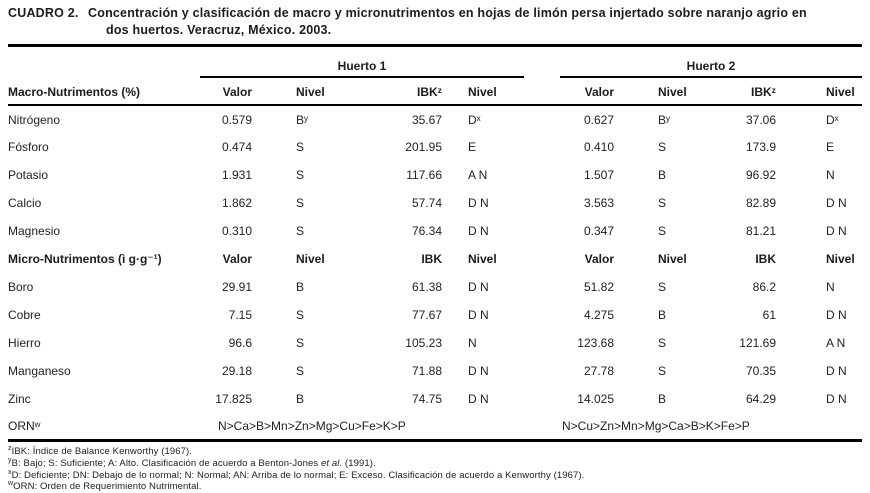  I want to click on cell: 29.91, so click(236, 287).